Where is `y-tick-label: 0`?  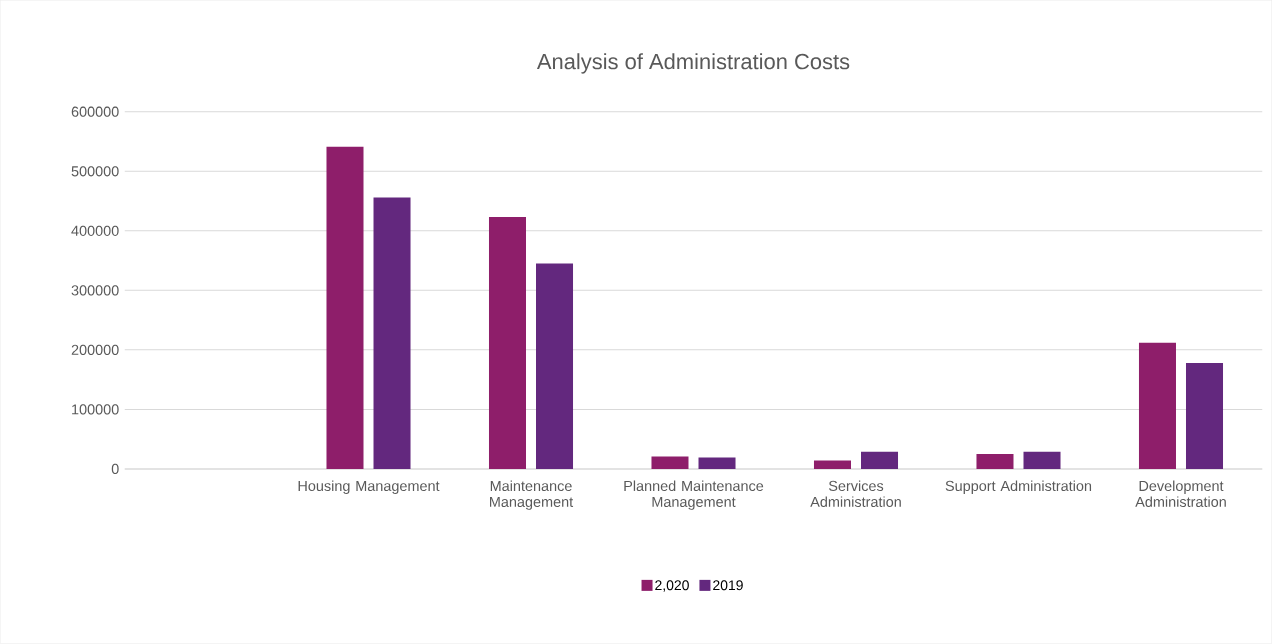 y-tick-label: 0 is located at coordinates (115, 469).